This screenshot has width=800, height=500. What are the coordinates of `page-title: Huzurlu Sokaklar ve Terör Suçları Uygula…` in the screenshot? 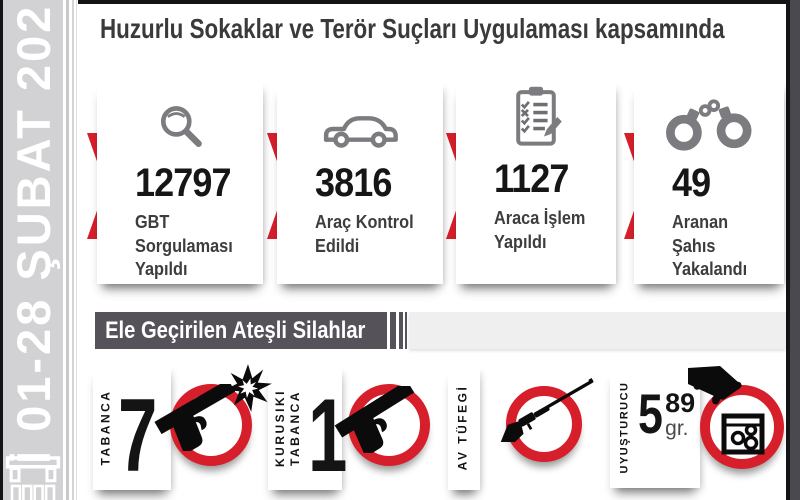 It's located at (412, 28).